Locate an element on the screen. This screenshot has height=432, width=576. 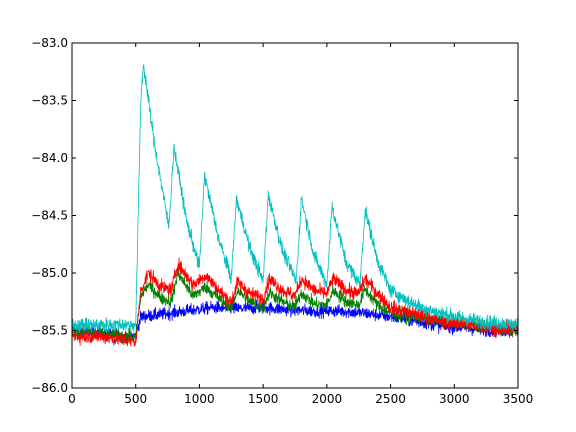
y-tick-label: −86.0 is located at coordinates (49, 388).